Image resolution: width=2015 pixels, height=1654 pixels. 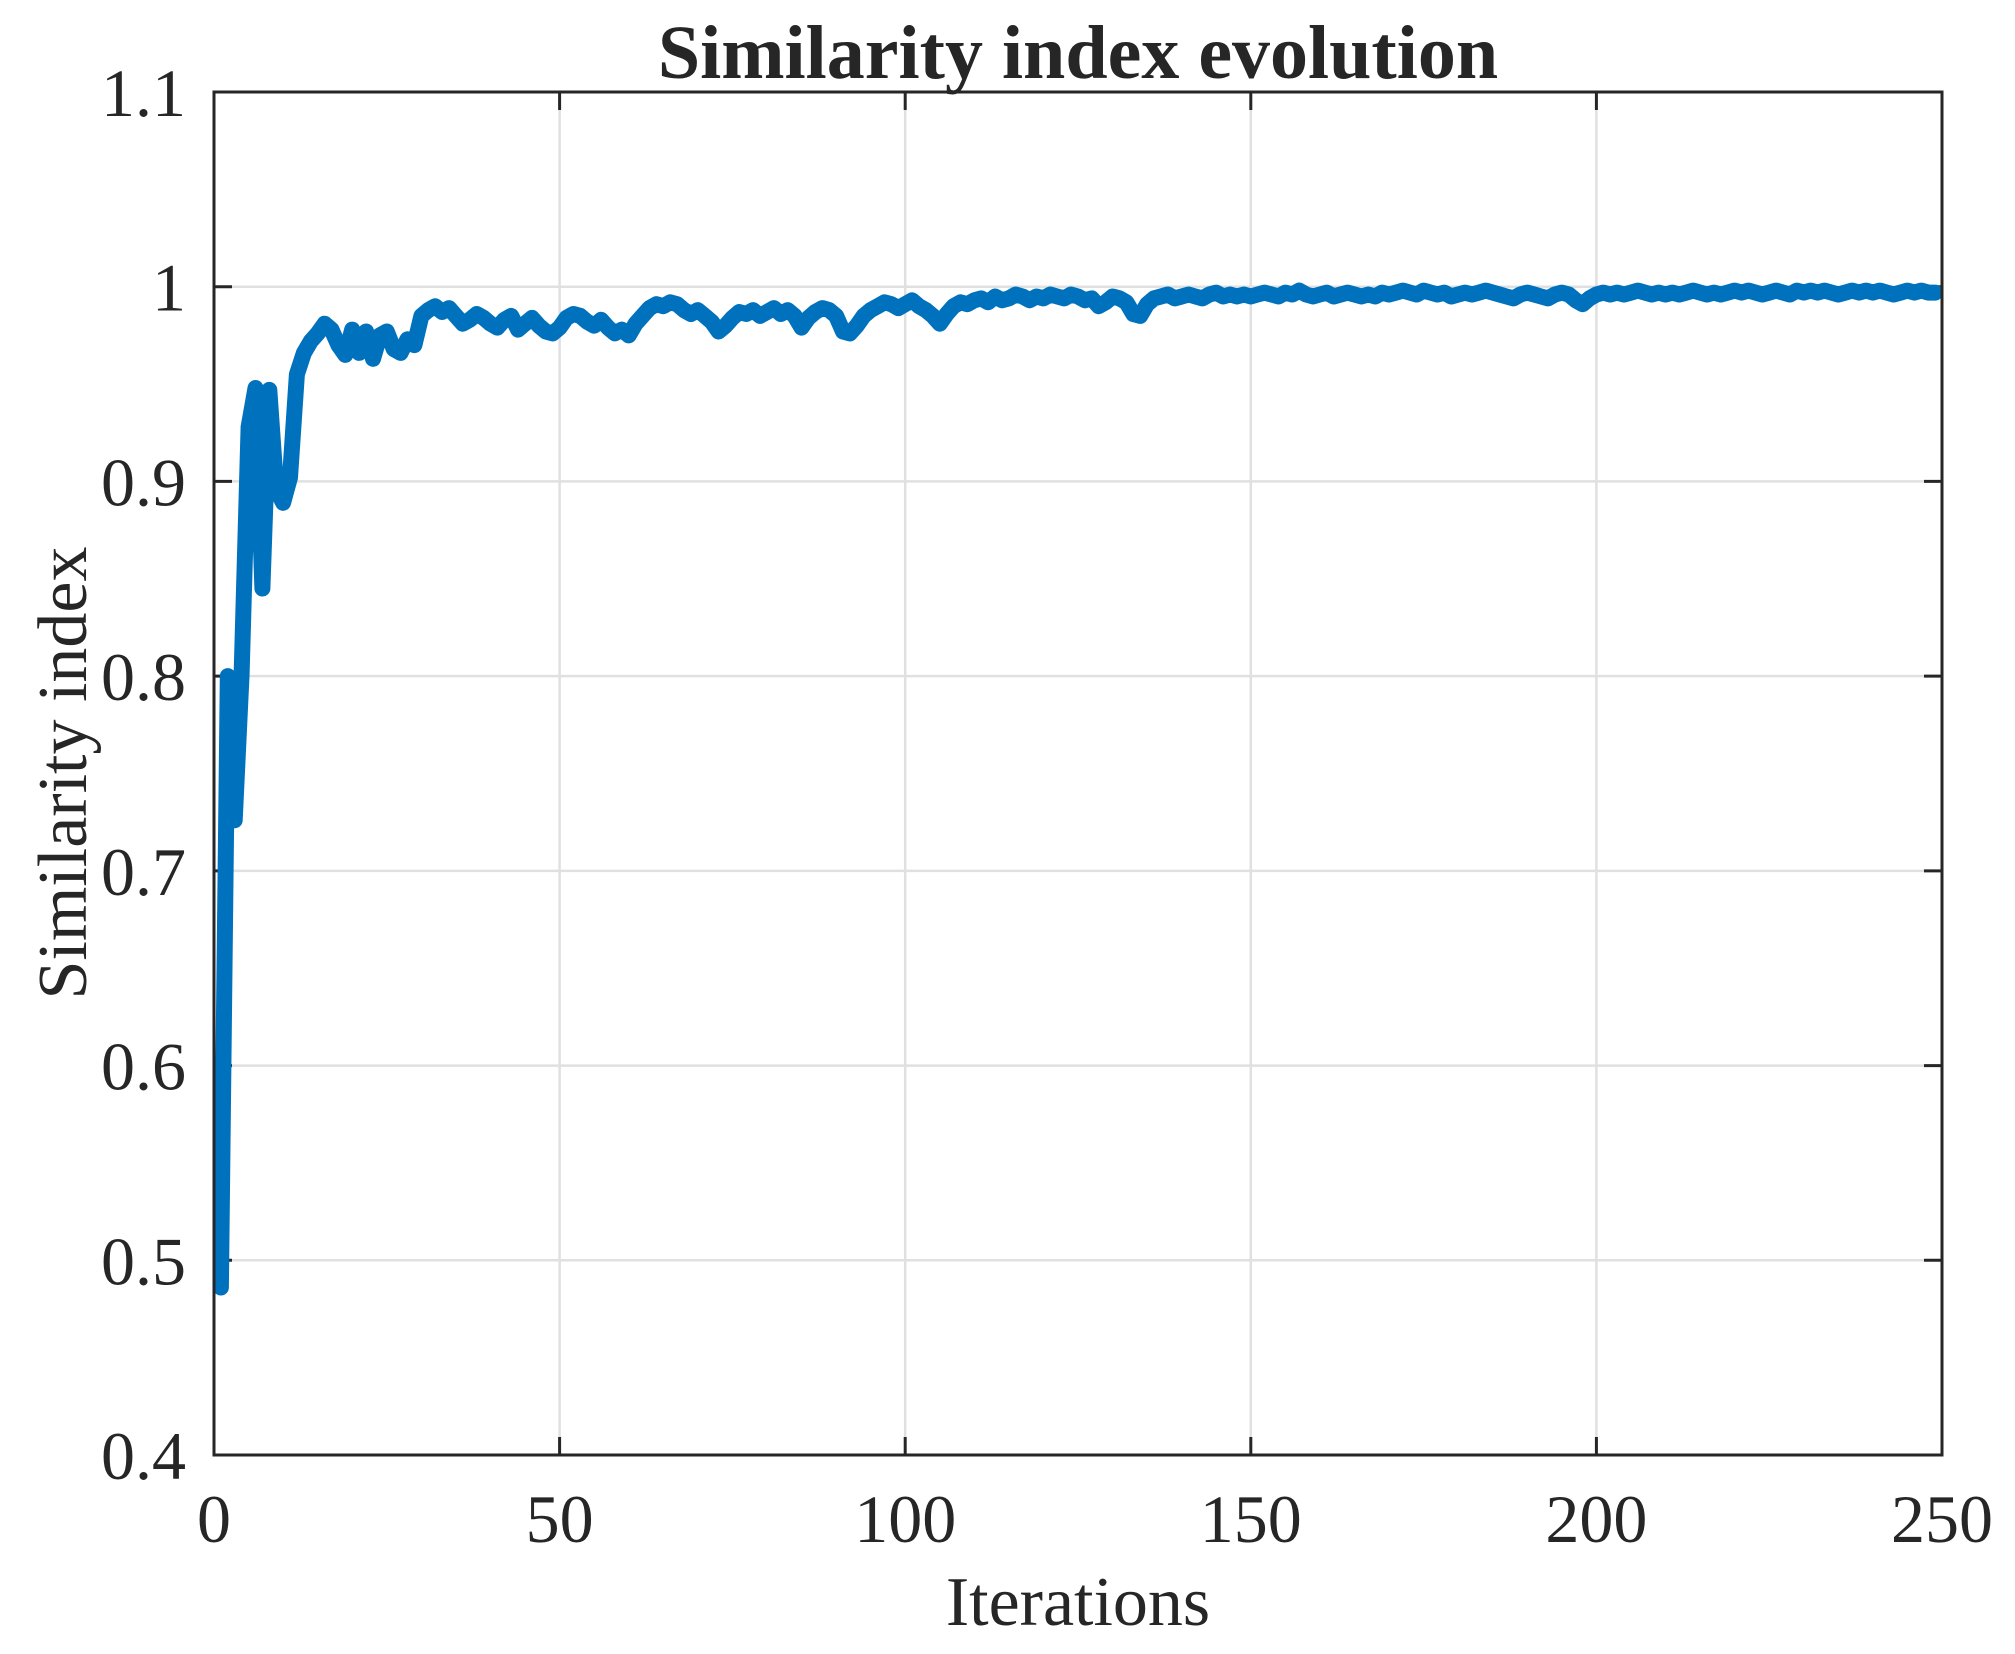 What do you see at coordinates (1078, 53) in the screenshot?
I see `chart-title: Similarity index evolution` at bounding box center [1078, 53].